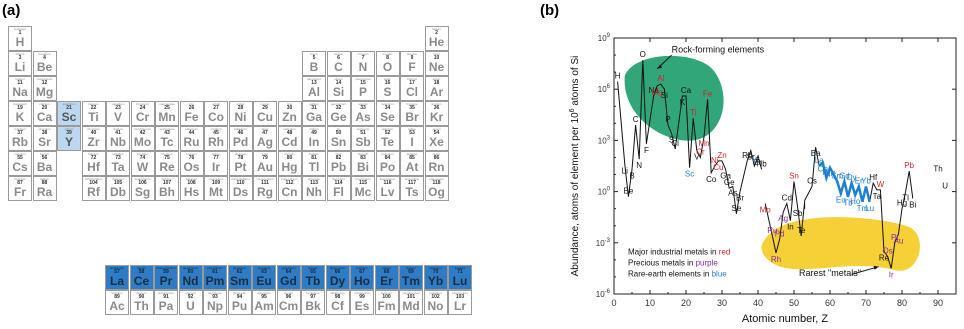 This screenshot has height=329, width=964. I want to click on element-cell-sg: seaborgium 106 Sg, so click(142, 188).